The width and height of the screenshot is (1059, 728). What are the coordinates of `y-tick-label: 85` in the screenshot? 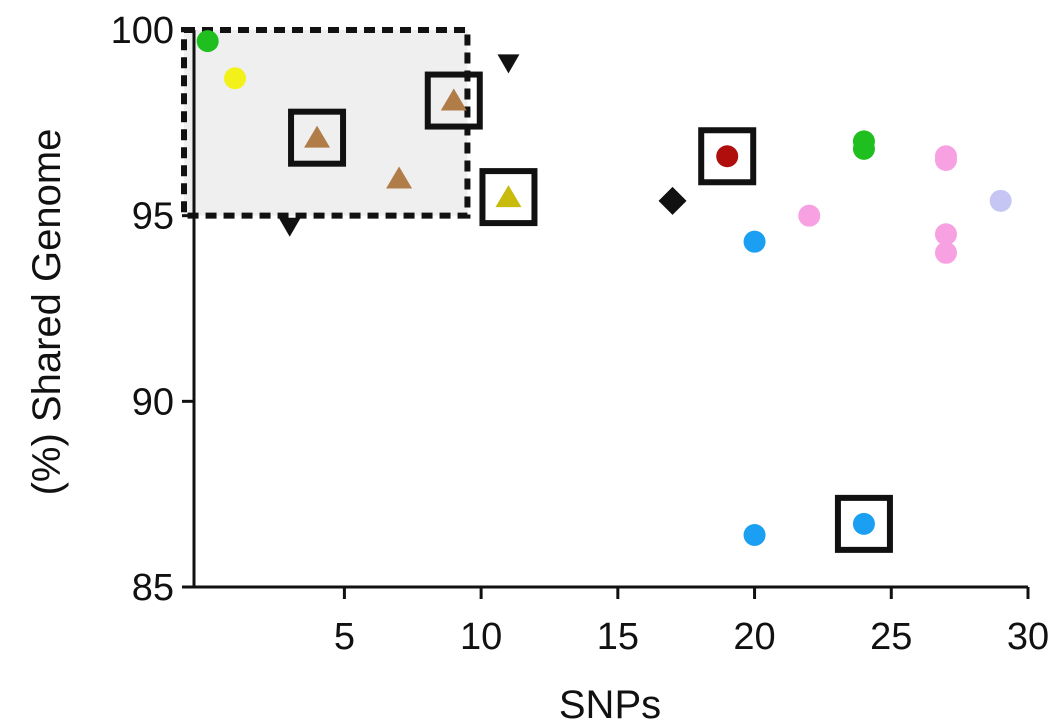 It's located at (153, 588).